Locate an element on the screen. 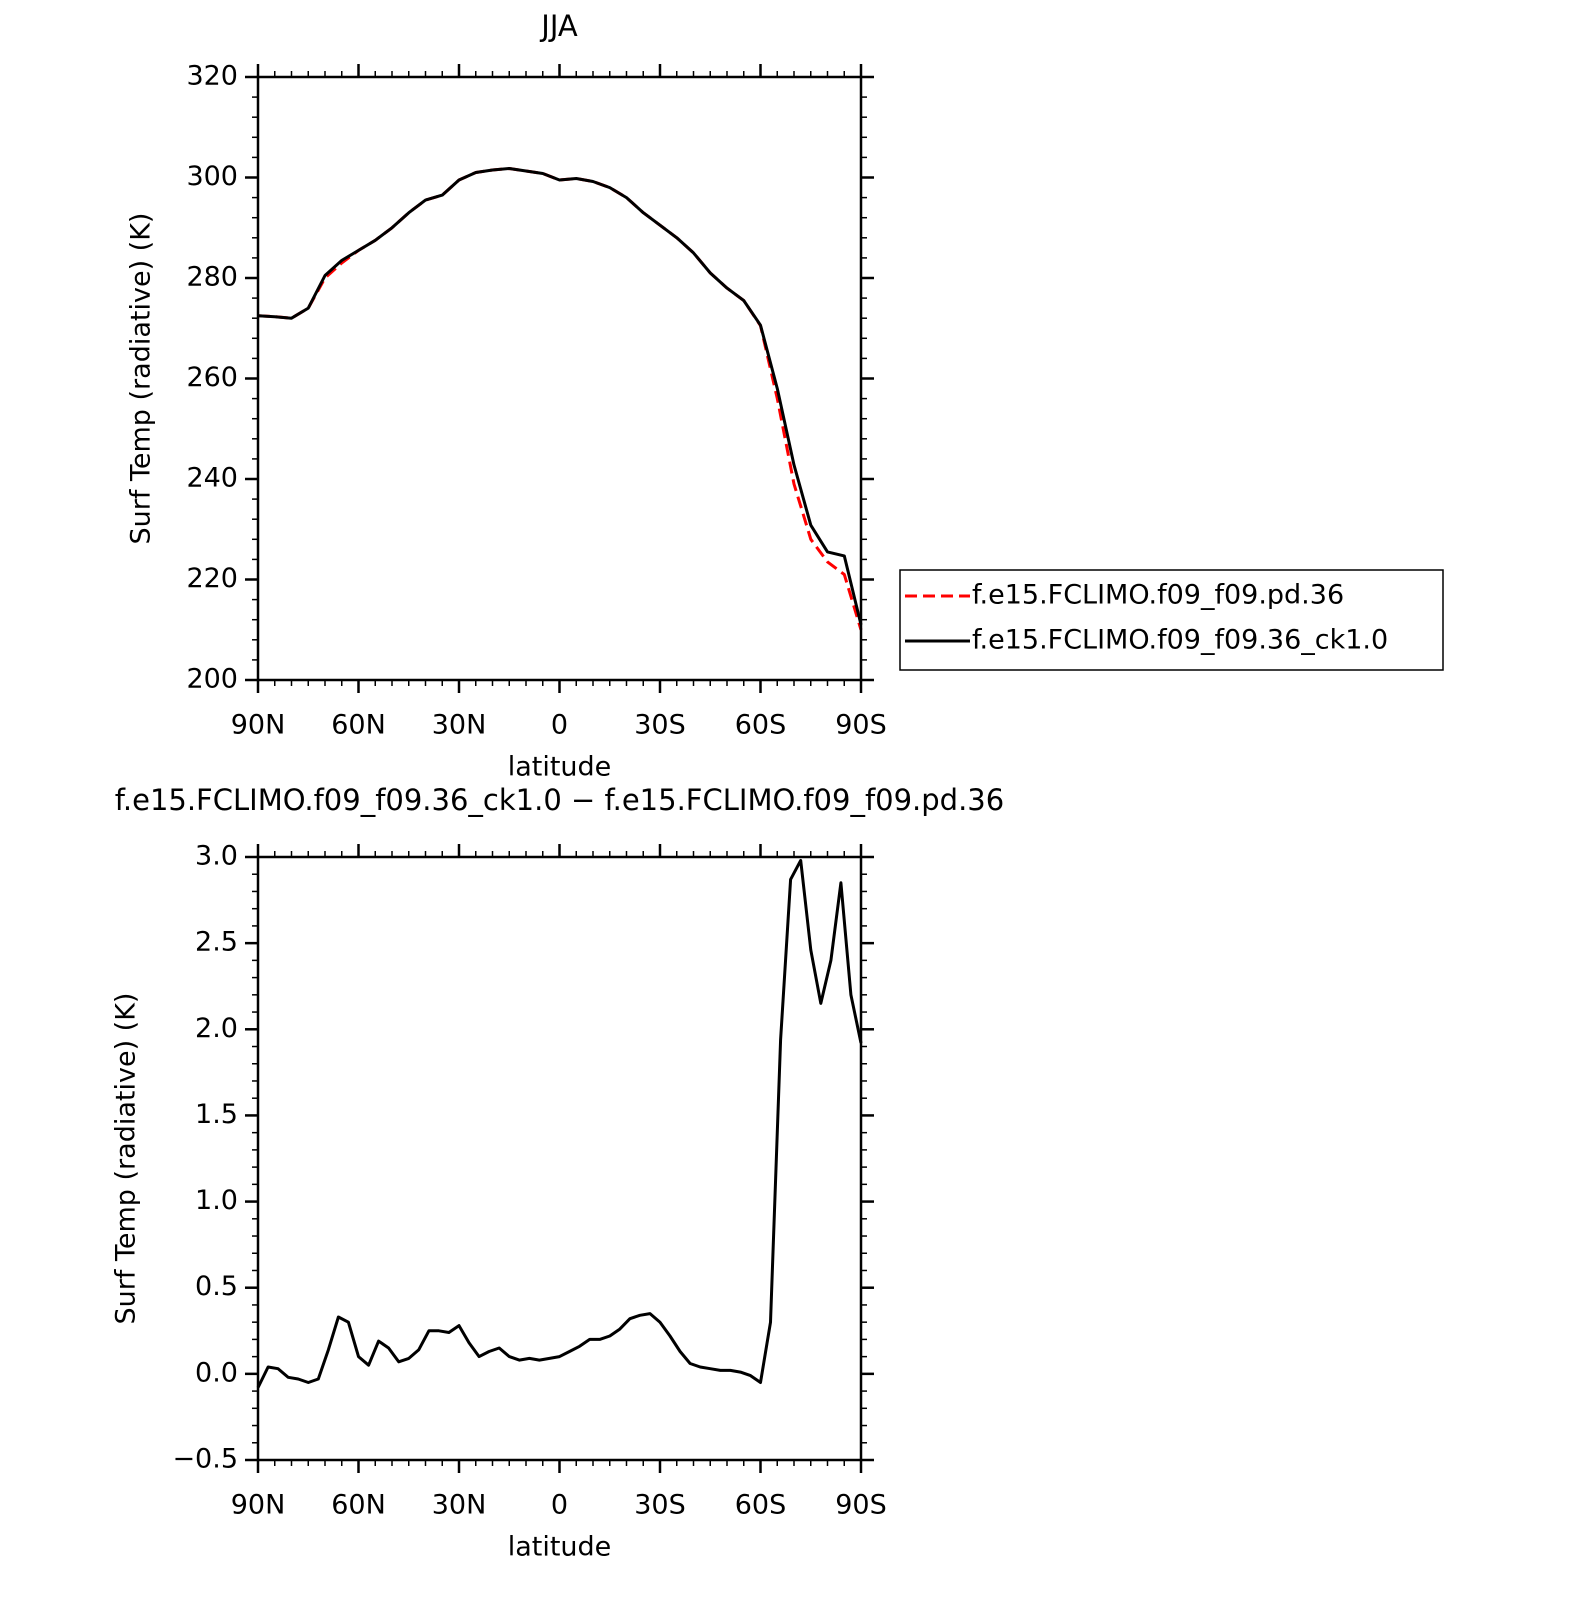 The width and height of the screenshot is (1583, 1602). y-tick-label: 280 is located at coordinates (212, 277).